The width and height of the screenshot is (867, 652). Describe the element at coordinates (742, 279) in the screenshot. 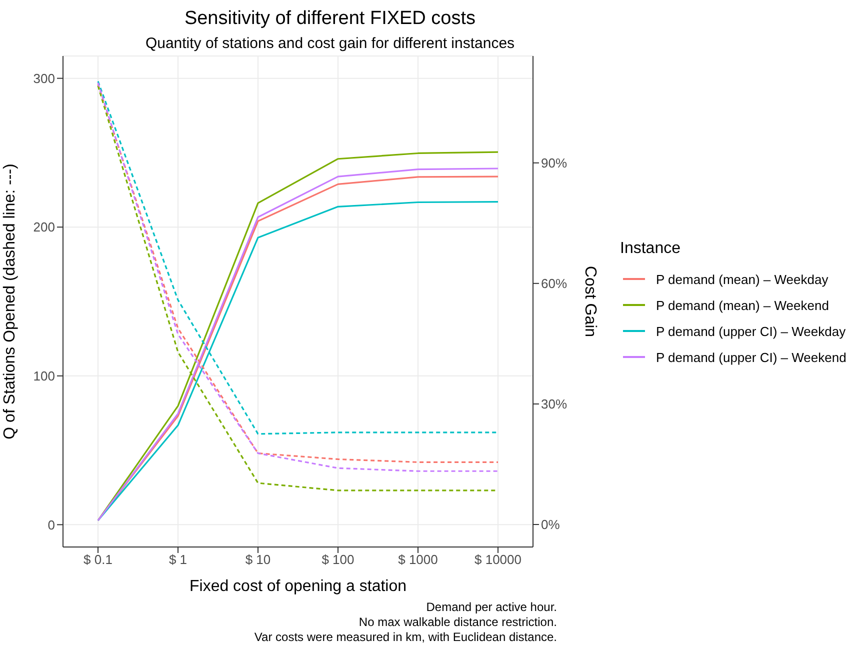

I see `legend-label: P demand (mean) – Weekday` at that location.